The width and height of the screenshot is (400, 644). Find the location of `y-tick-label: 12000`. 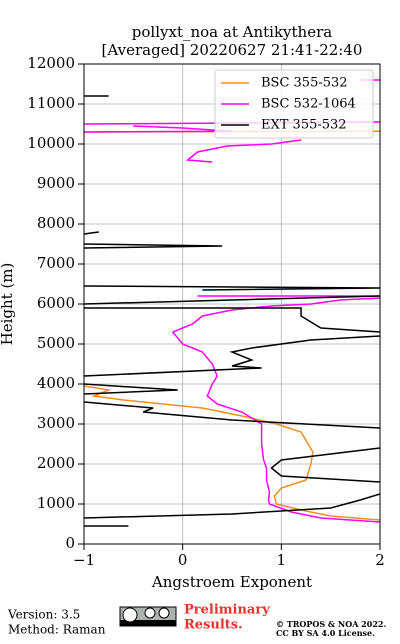

y-tick-label: 12000 is located at coordinates (51, 63).